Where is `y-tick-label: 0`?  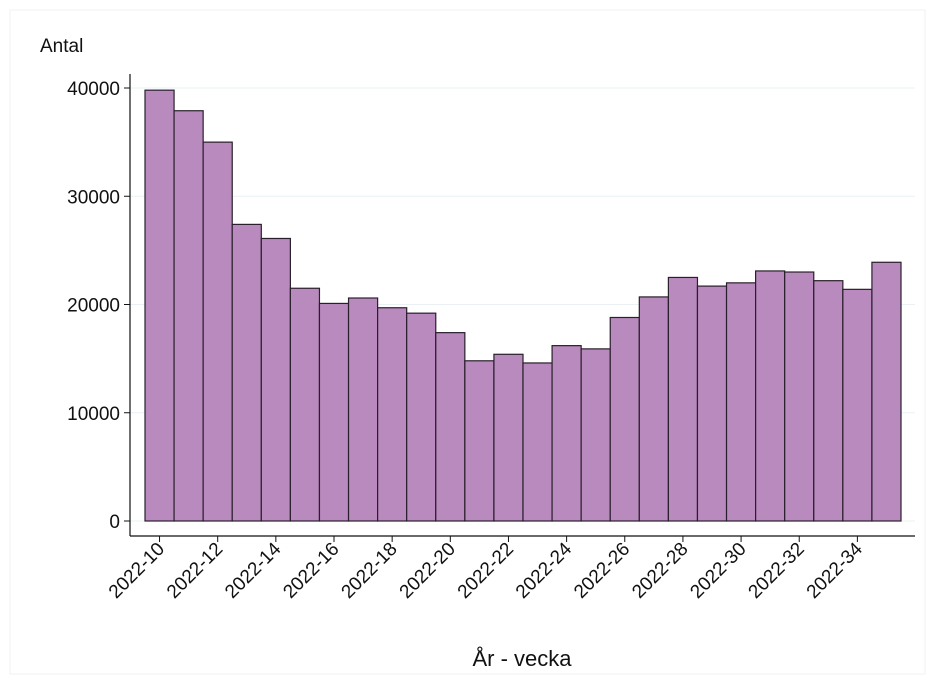 y-tick-label: 0 is located at coordinates (114, 522).